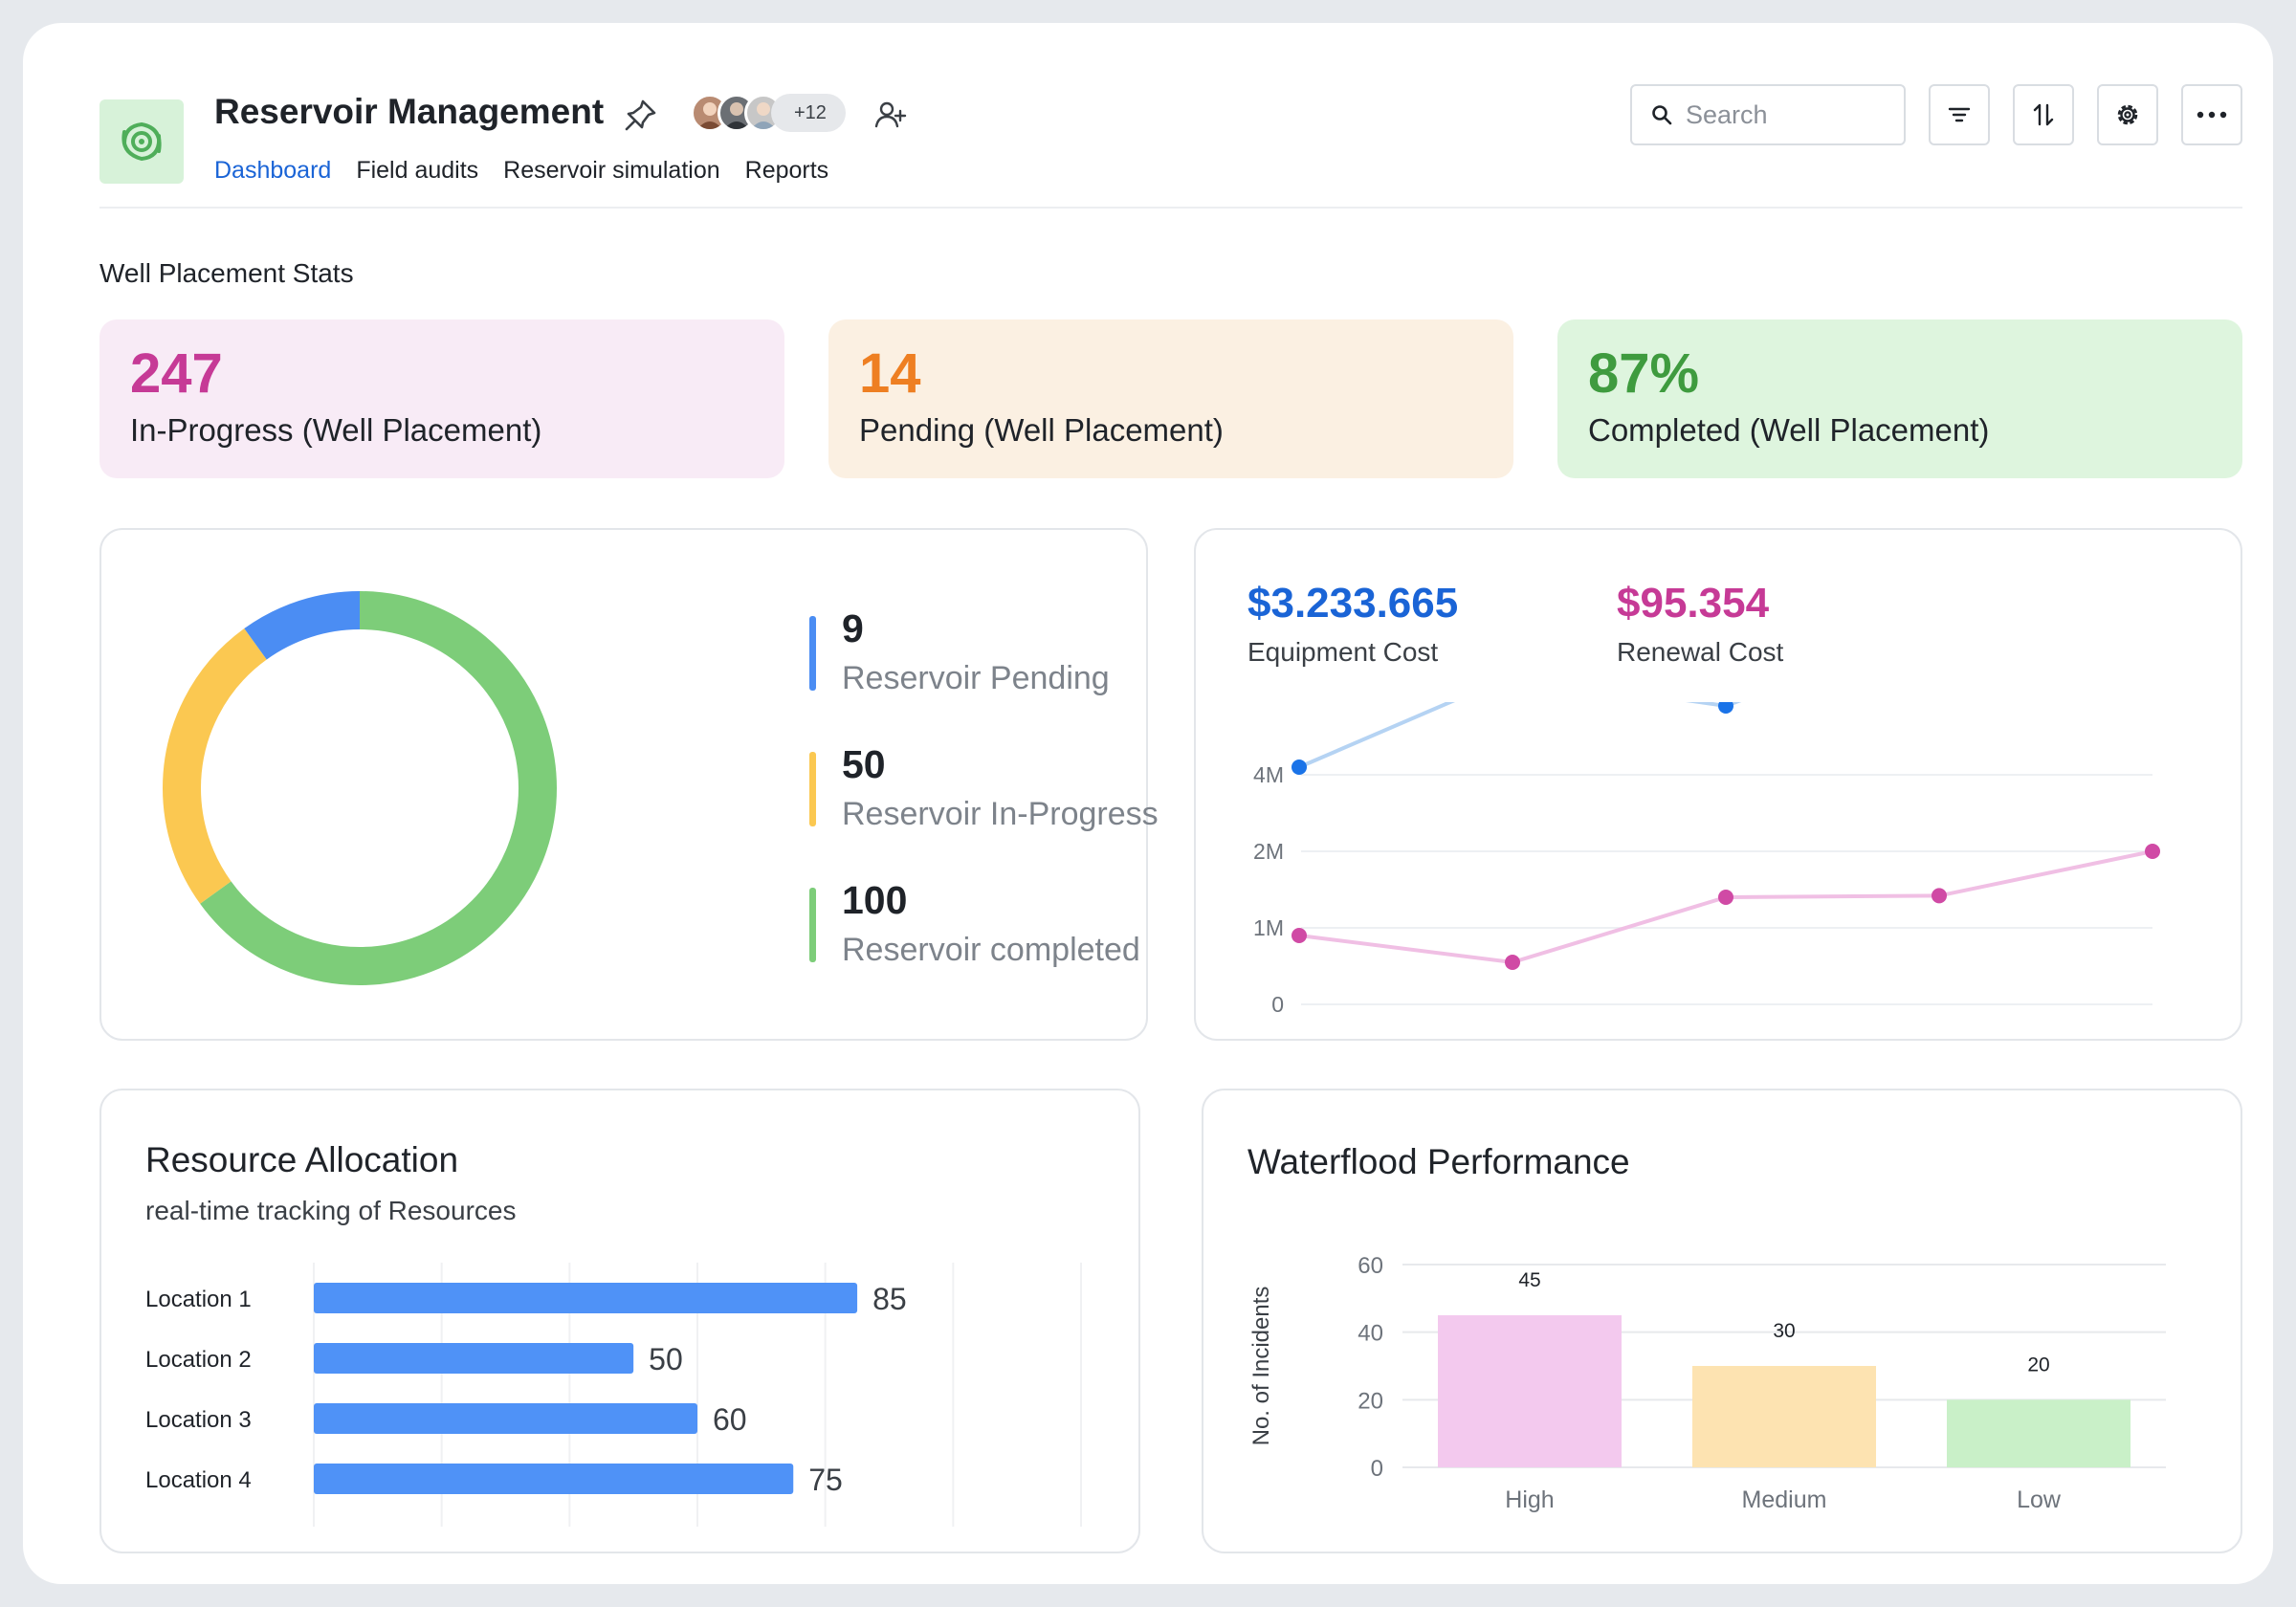  Describe the element at coordinates (641, 115) in the screenshot. I see `pin-icon` at that location.